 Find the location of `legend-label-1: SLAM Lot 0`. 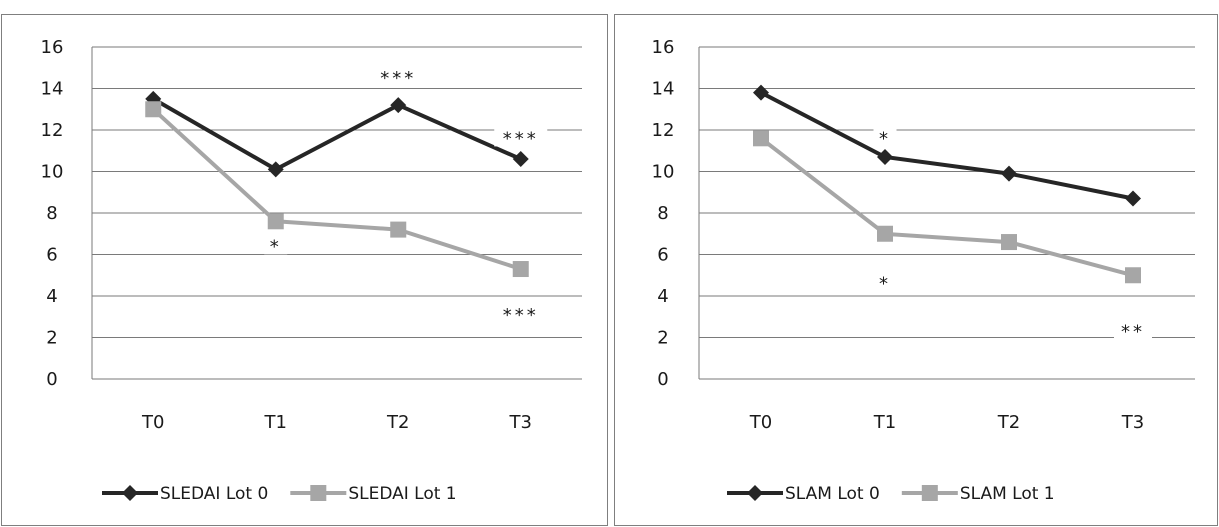

legend-label-1: SLAM Lot 0 is located at coordinates (832, 494).